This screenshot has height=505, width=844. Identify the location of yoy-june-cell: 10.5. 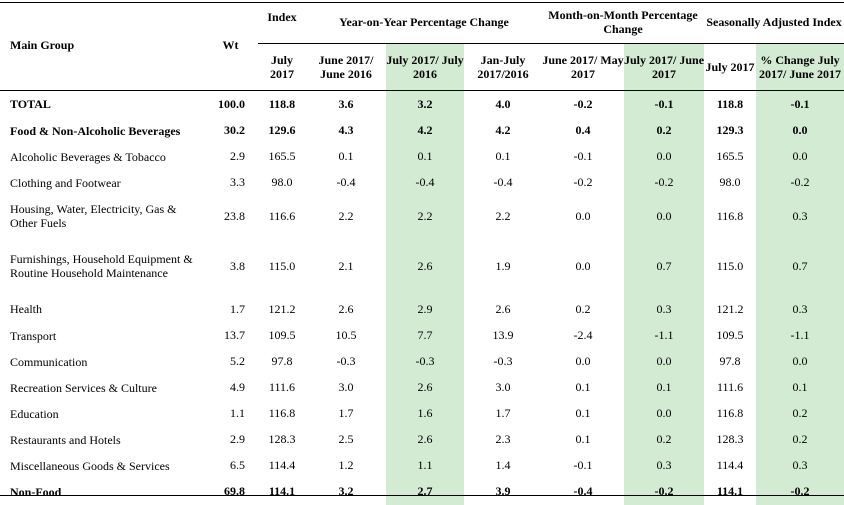
(346, 335).